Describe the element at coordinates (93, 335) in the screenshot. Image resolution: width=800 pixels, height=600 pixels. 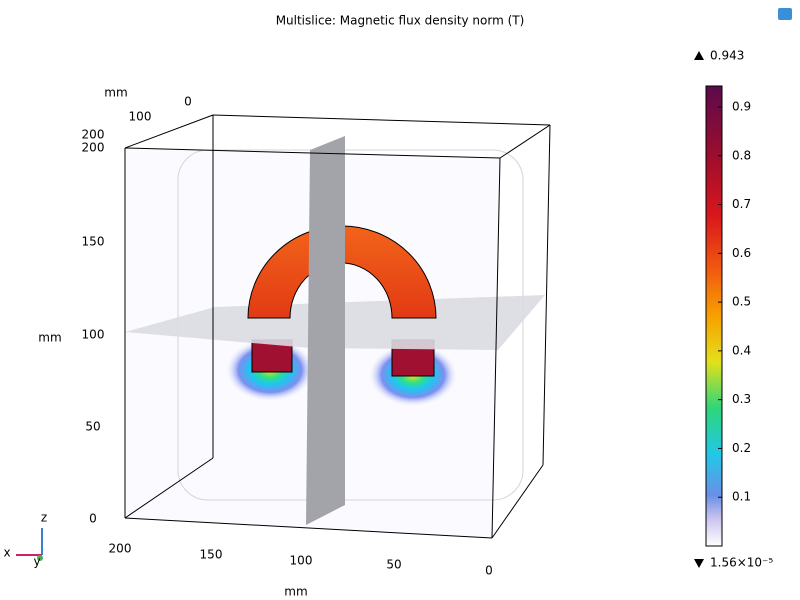
I see `z-tick-label: 100` at that location.